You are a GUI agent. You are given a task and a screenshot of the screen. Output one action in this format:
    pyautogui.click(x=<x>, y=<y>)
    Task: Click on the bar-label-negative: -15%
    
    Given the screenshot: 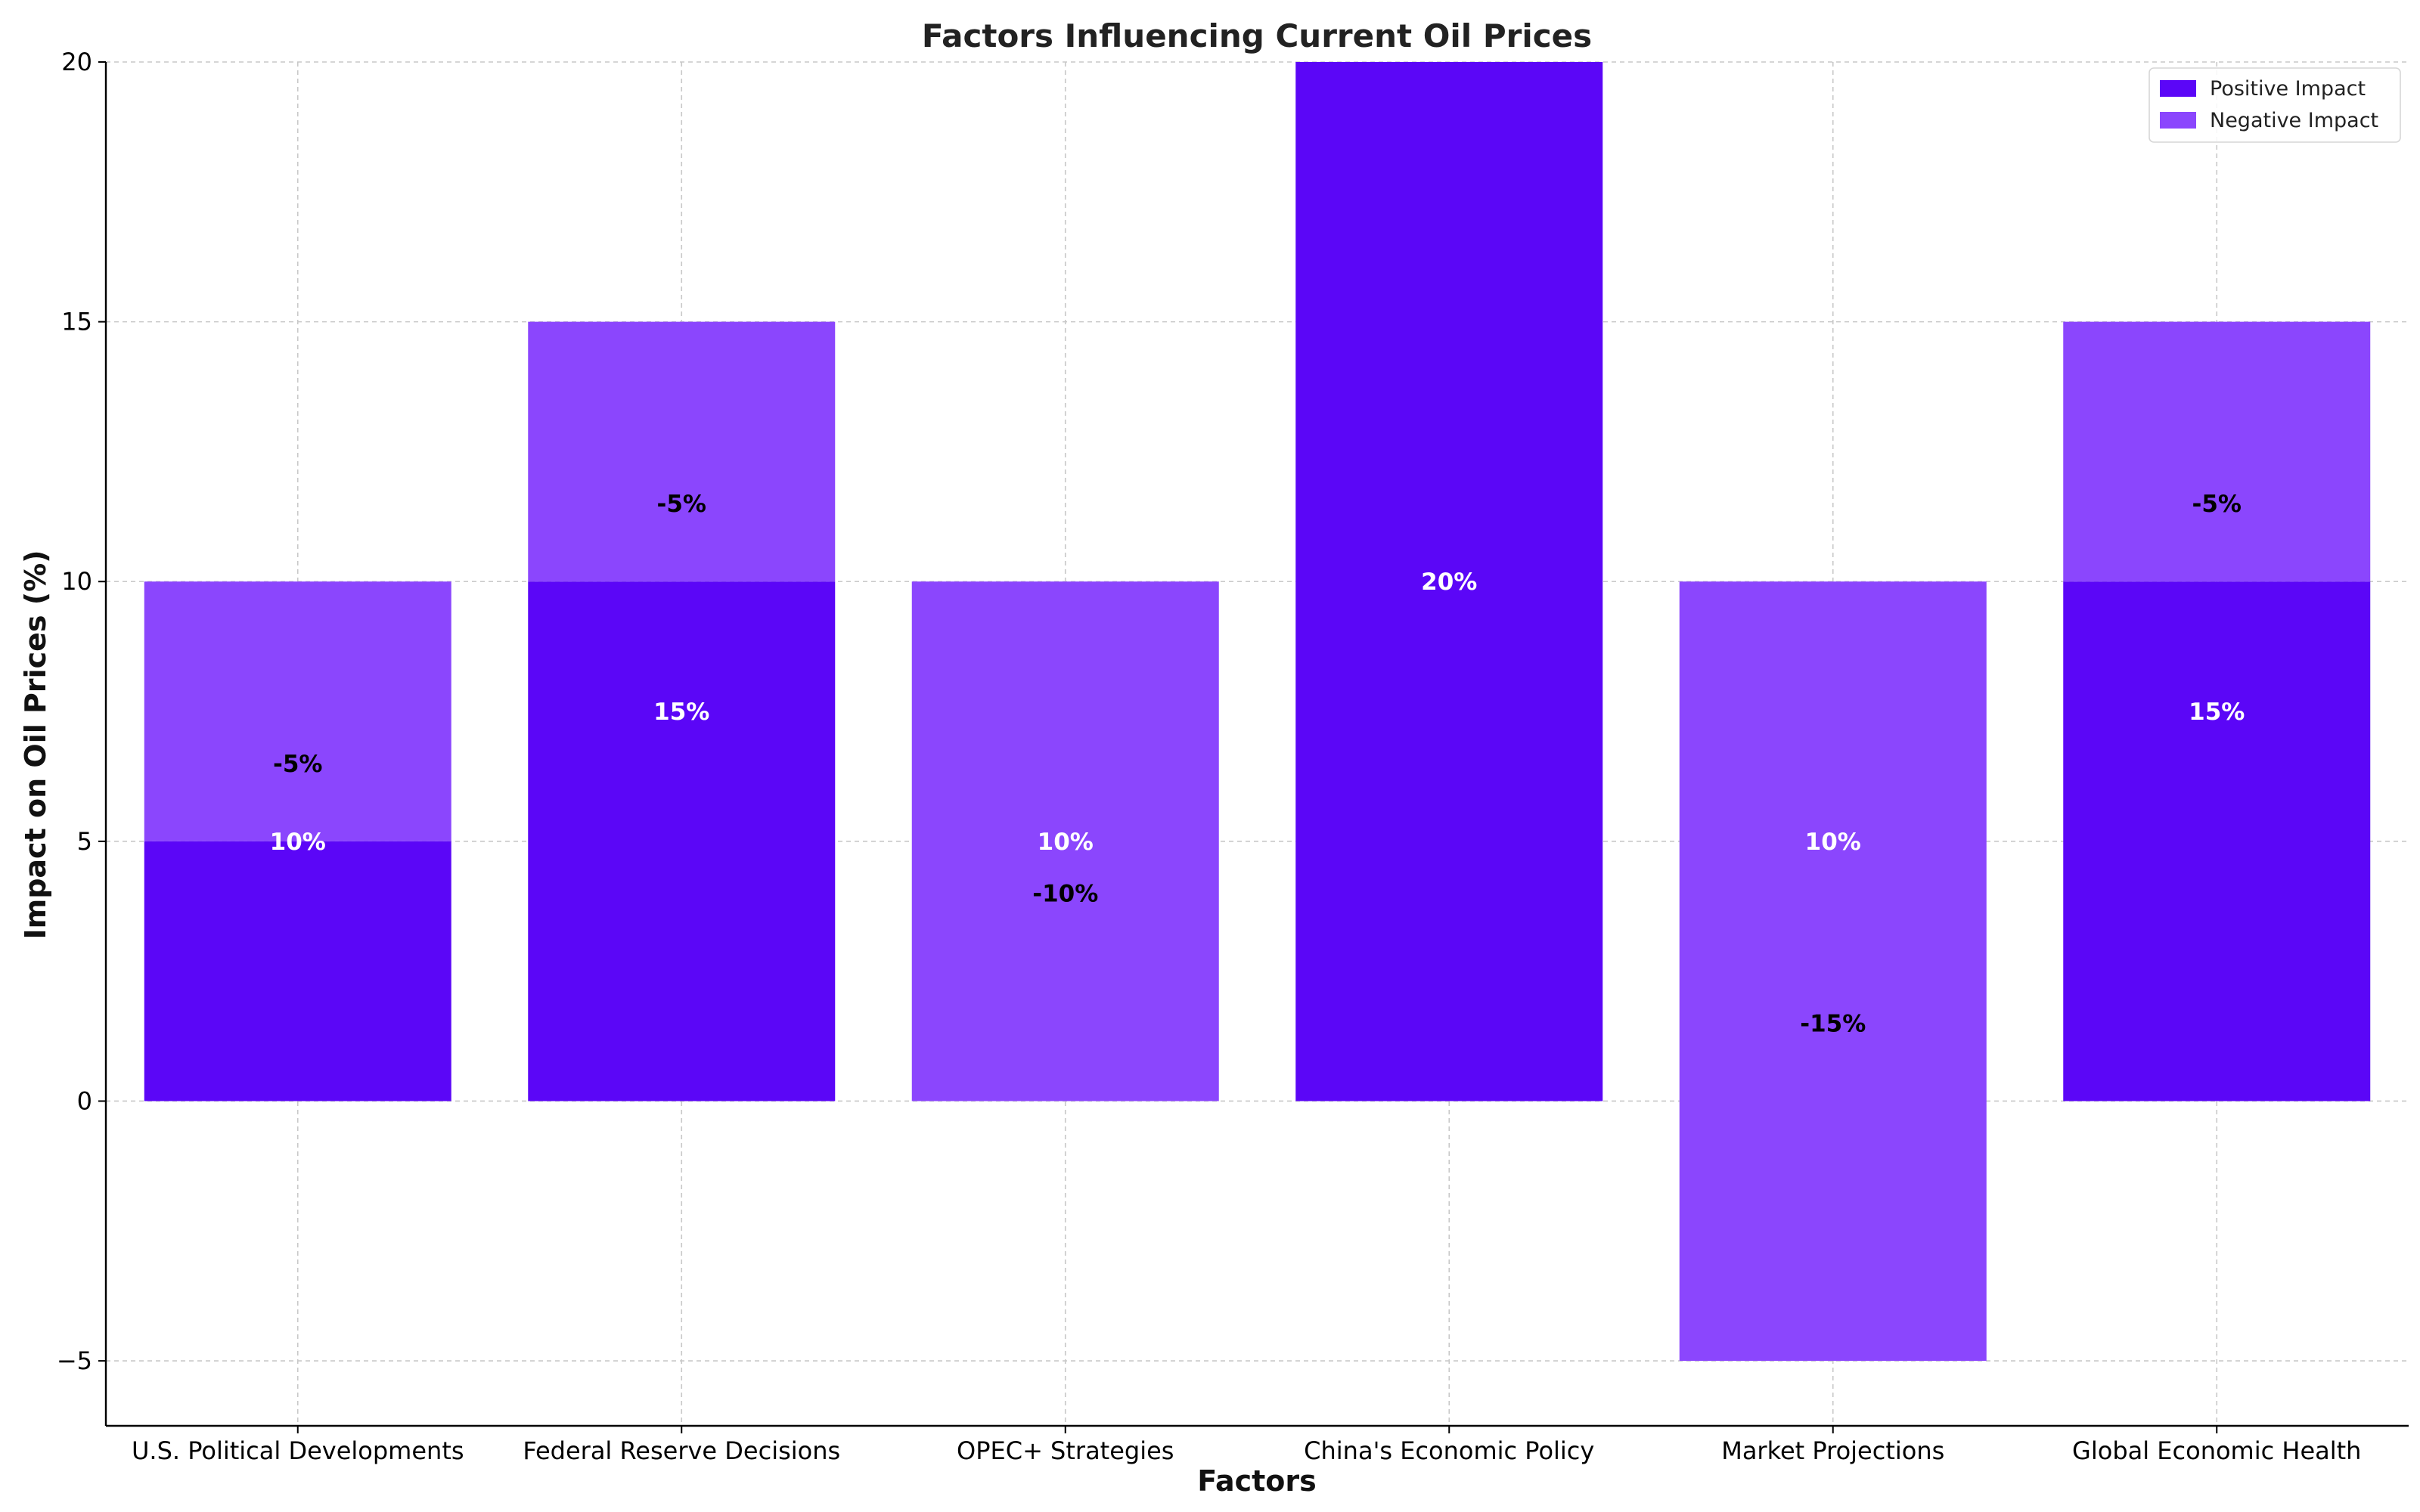 What is the action you would take?
    pyautogui.click(x=1833, y=1024)
    